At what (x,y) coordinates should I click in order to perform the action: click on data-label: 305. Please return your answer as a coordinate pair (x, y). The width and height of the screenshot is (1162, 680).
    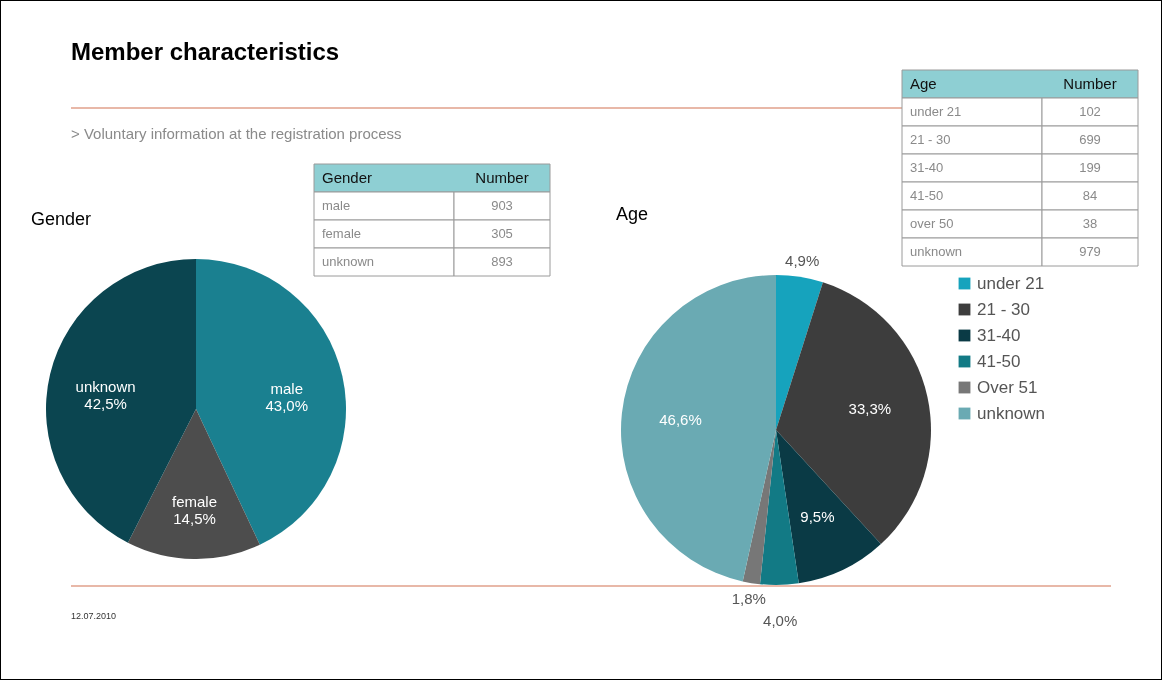
    Looking at the image, I should click on (502, 233).